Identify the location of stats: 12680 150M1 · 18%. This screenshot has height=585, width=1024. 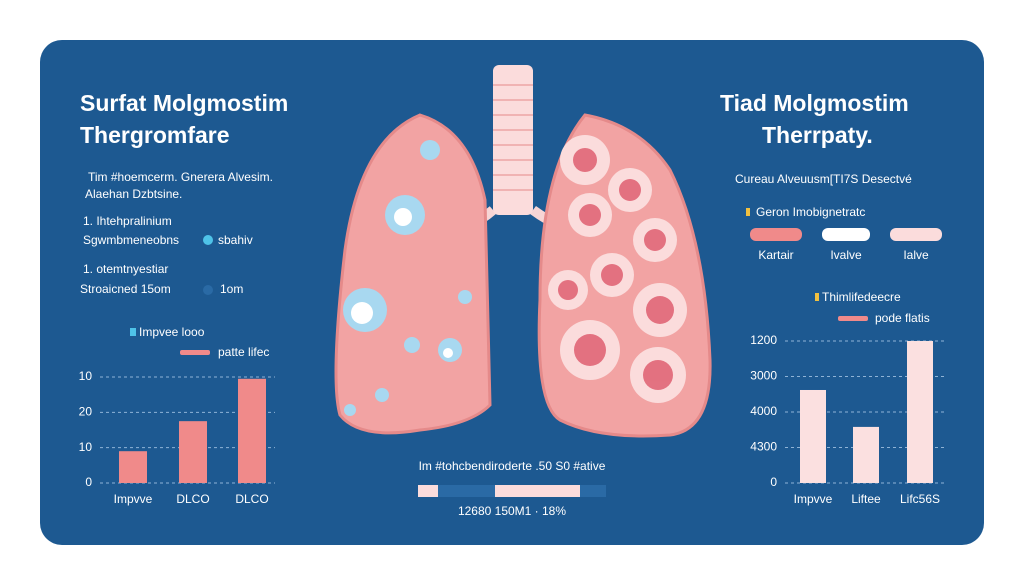
(512, 511).